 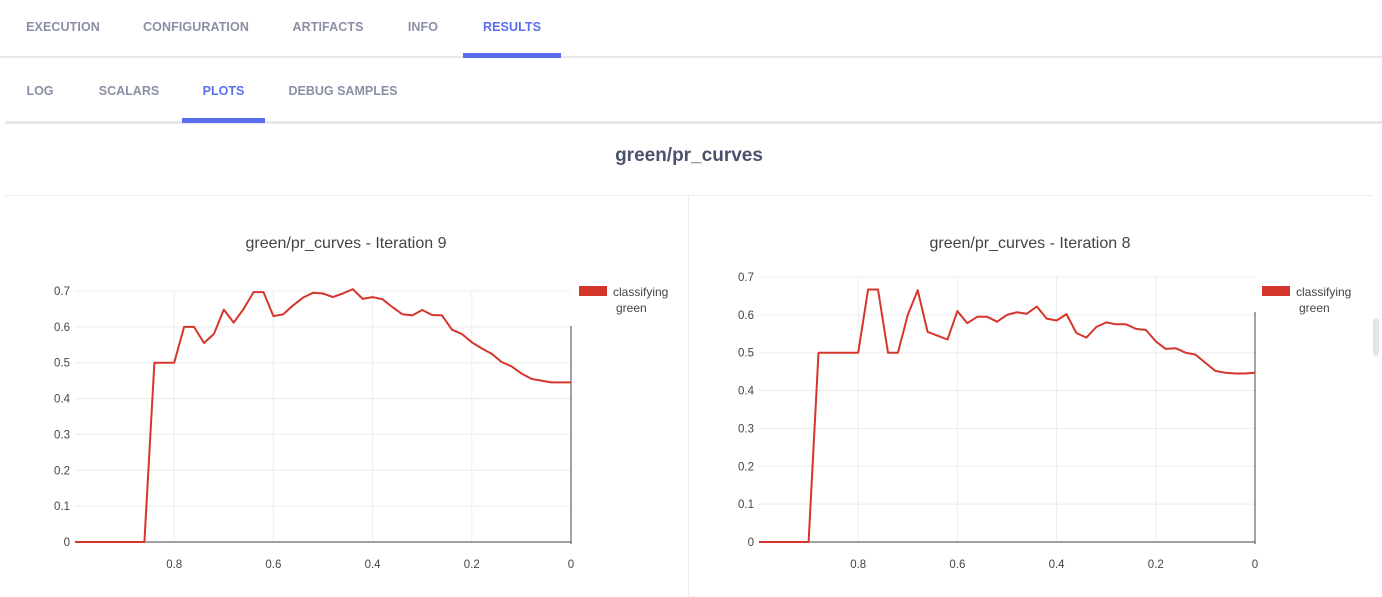 What do you see at coordinates (693, 92) in the screenshot?
I see `results-subtab-bar: LOG SCALARS PLOTS DEBUG SAMPLES` at bounding box center [693, 92].